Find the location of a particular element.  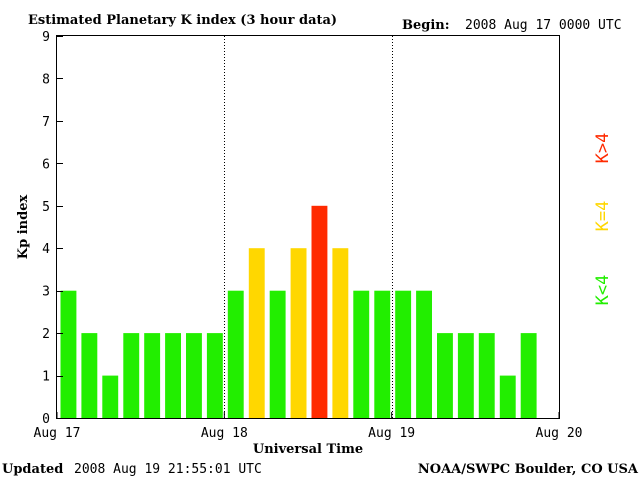

source-credit: NOAA/SWPC Boulder, CO USA is located at coordinates (528, 469).